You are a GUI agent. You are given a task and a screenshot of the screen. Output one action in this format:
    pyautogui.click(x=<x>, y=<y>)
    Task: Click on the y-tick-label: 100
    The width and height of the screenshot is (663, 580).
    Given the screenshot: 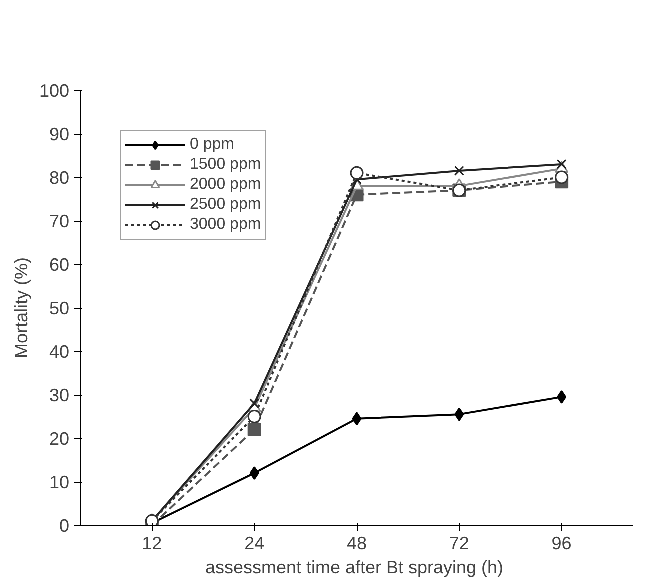 What is the action you would take?
    pyautogui.click(x=54, y=91)
    